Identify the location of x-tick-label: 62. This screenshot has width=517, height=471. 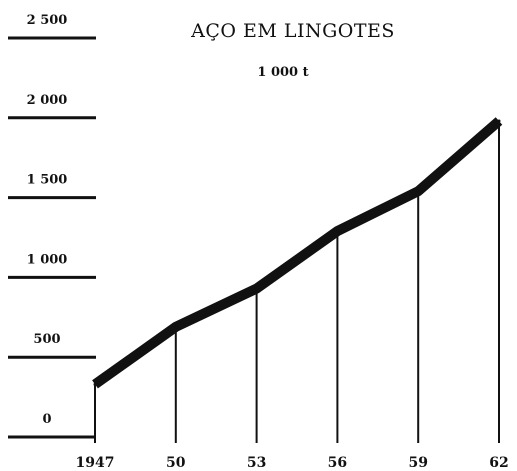
(498, 463).